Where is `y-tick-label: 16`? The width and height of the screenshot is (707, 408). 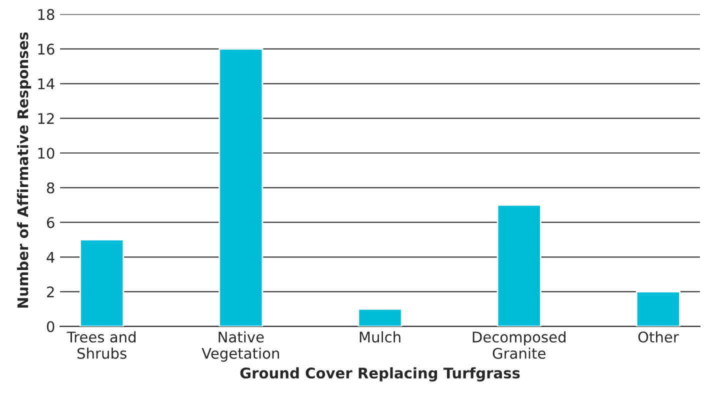 y-tick-label: 16 is located at coordinates (46, 49).